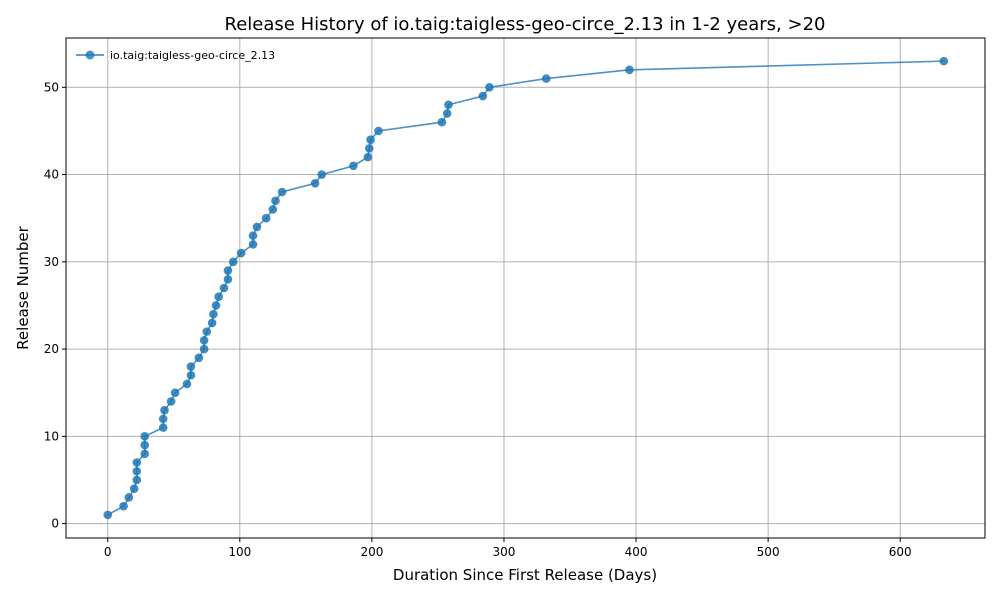 The height and width of the screenshot is (600, 1000). What do you see at coordinates (51, 262) in the screenshot?
I see `y-tick-label: 30` at bounding box center [51, 262].